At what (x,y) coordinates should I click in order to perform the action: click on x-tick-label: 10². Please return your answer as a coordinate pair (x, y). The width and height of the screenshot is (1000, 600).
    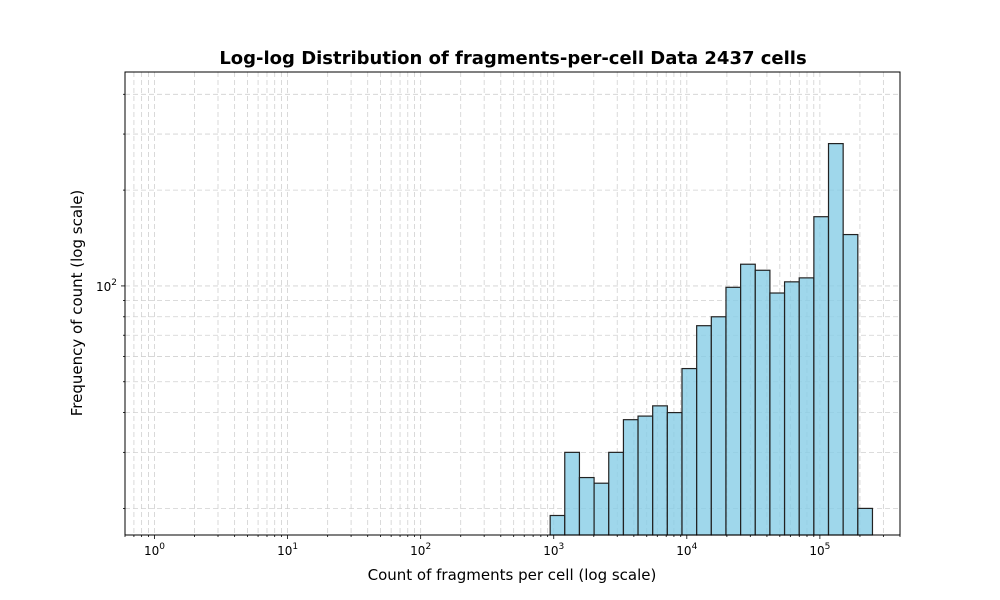
    Looking at the image, I should click on (420, 550).